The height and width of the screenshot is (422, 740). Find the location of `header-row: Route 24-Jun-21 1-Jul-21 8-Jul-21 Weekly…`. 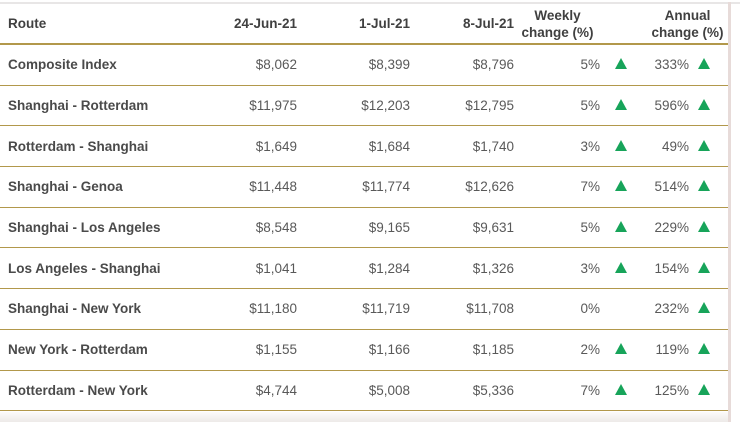

header-row: Route 24-Jun-21 1-Jul-21 8-Jul-21 Weekly… is located at coordinates (364, 24).